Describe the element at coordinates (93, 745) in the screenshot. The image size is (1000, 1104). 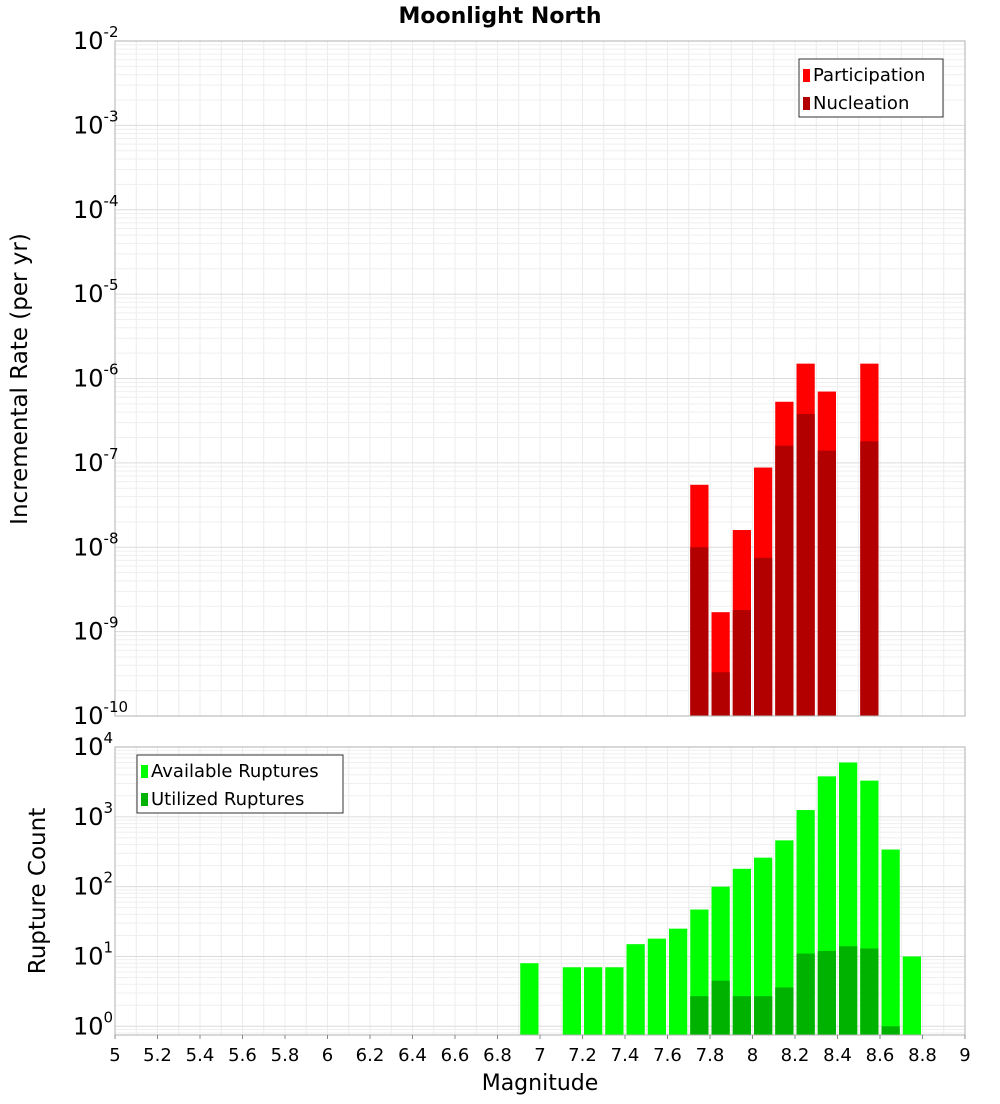
I see `y-tick-label: 10⁴` at that location.